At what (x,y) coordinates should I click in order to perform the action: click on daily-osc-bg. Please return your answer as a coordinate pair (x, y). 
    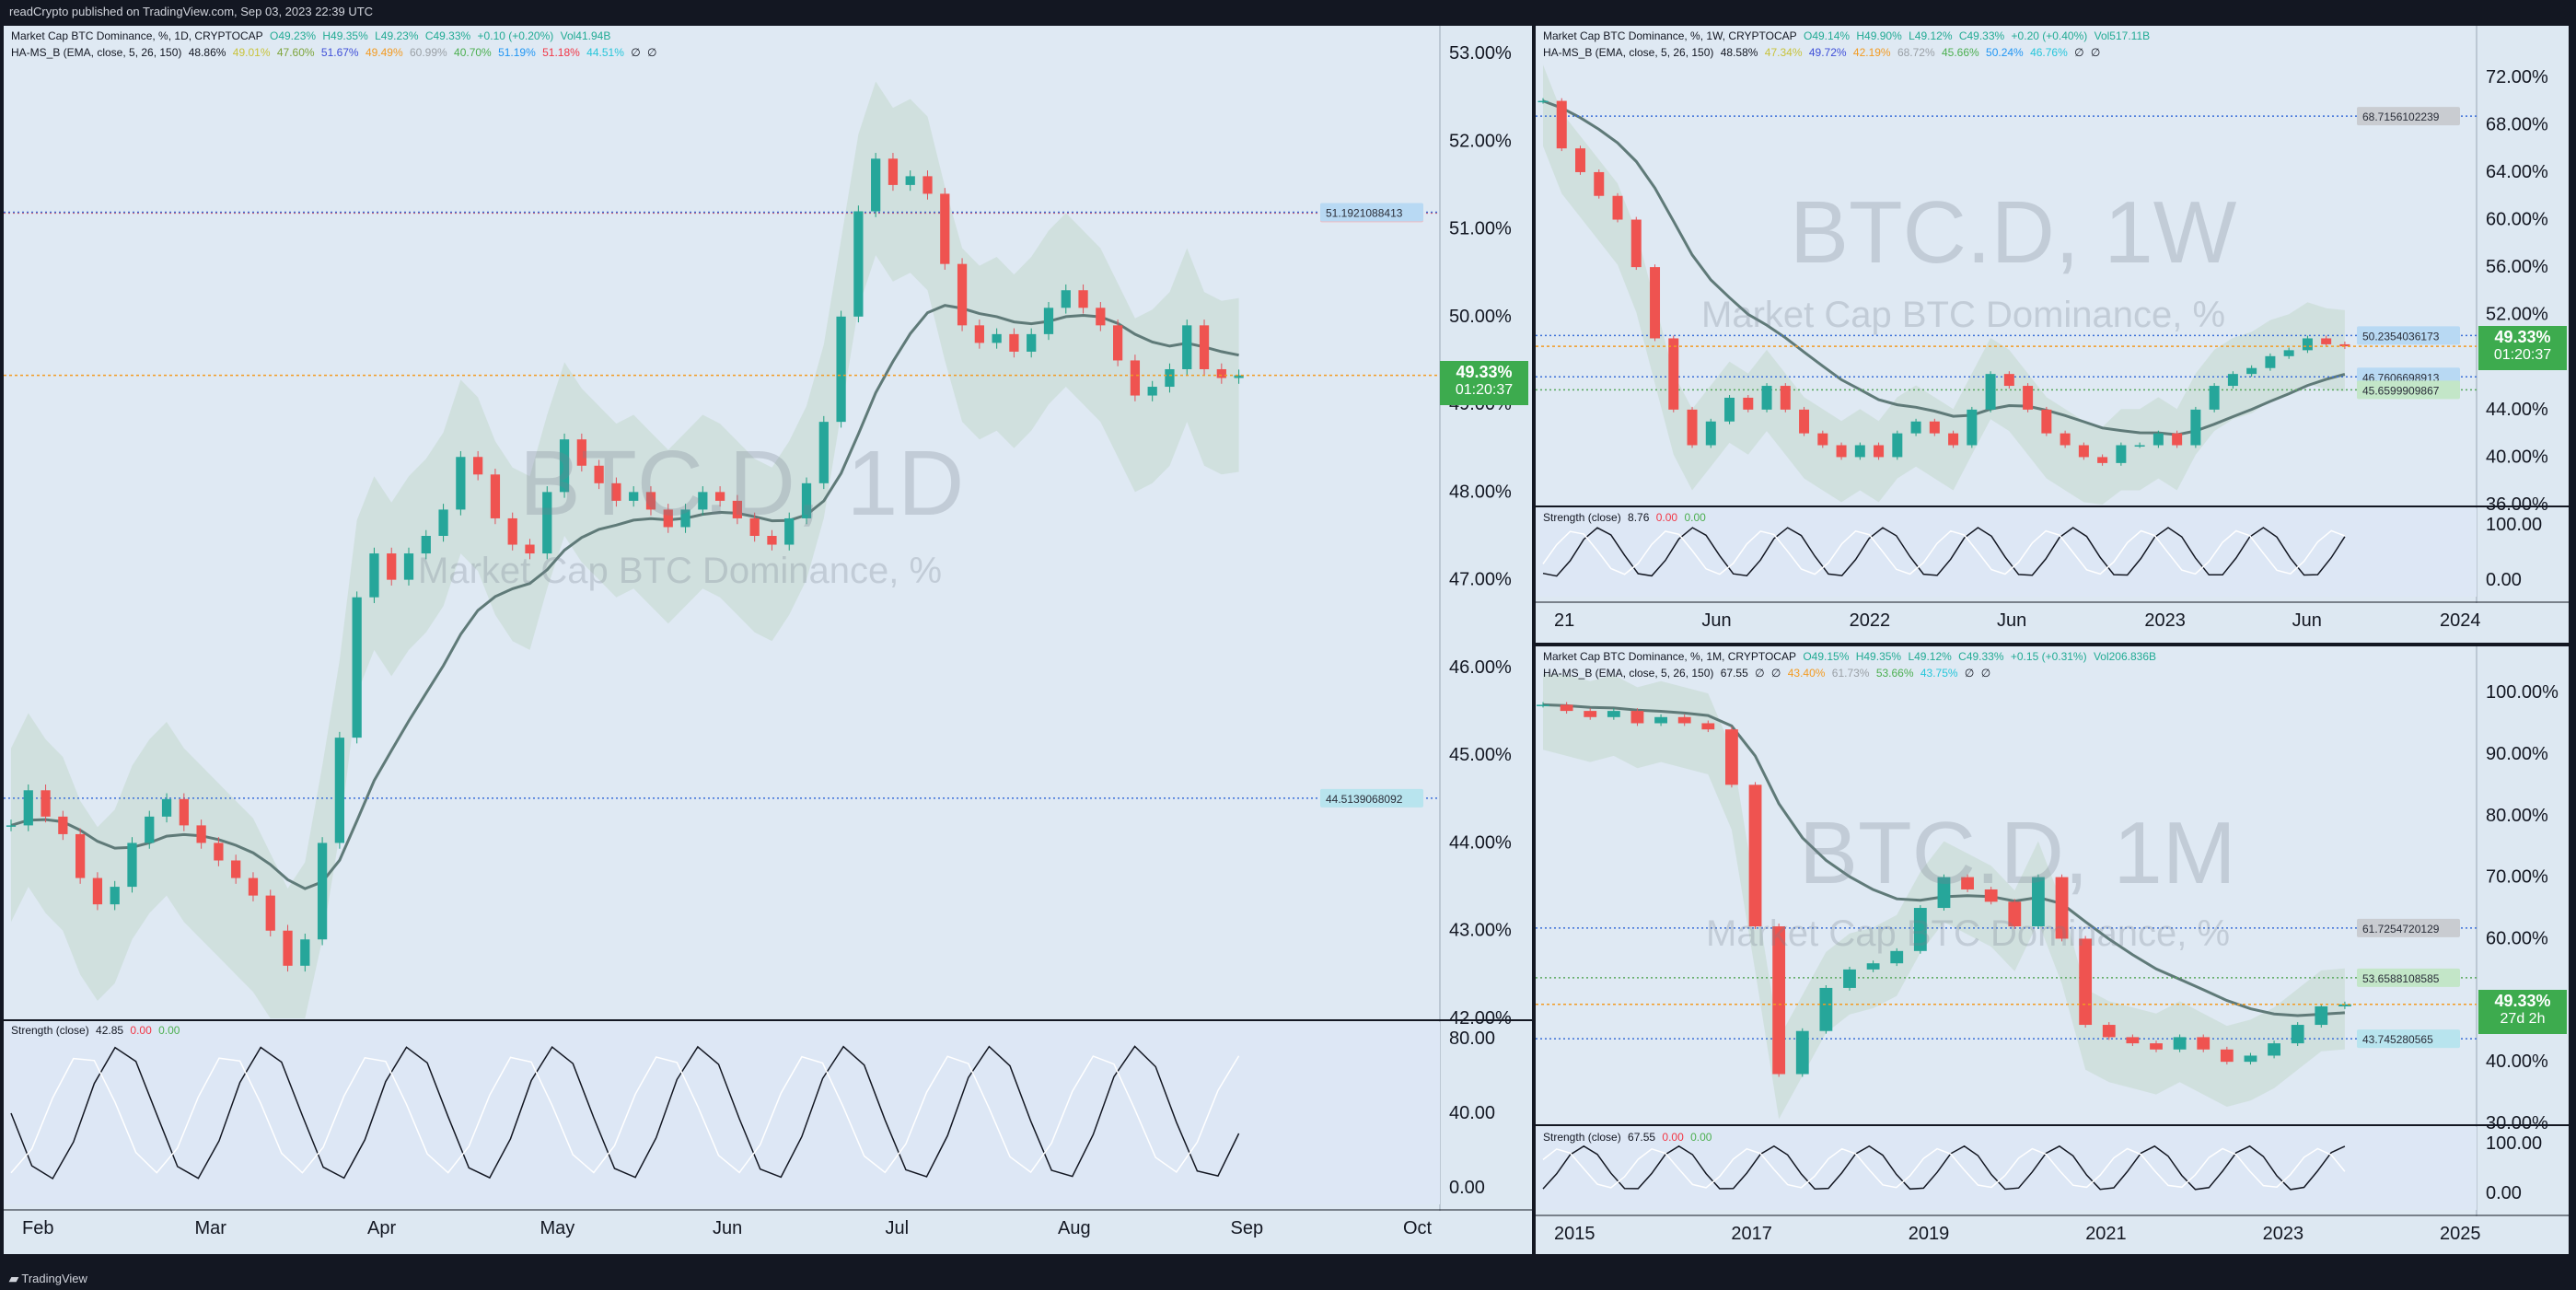
    Looking at the image, I should click on (722, 1113).